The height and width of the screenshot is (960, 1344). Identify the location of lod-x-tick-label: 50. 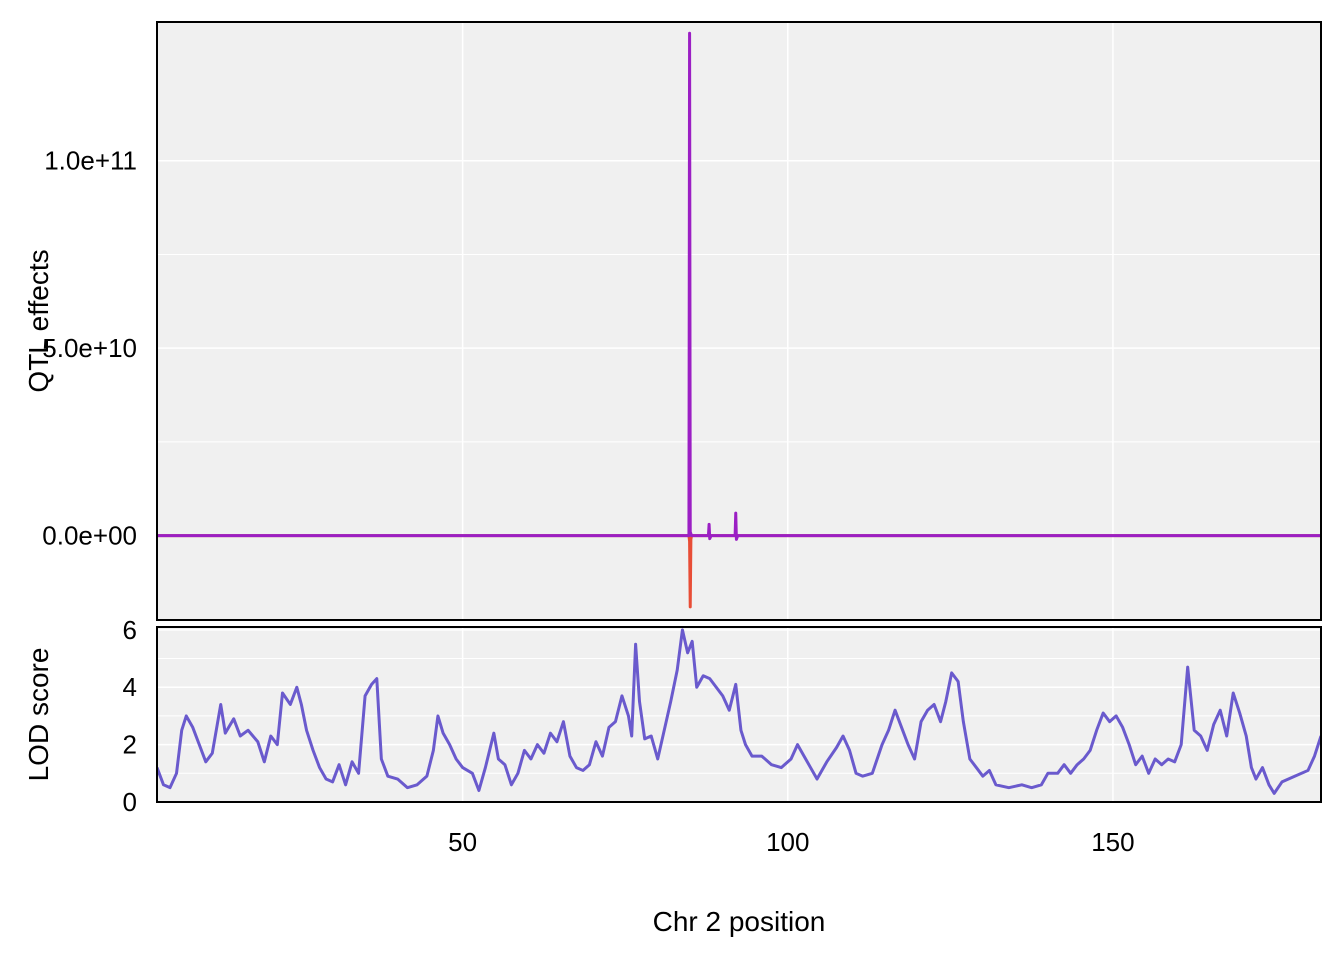
(462, 842).